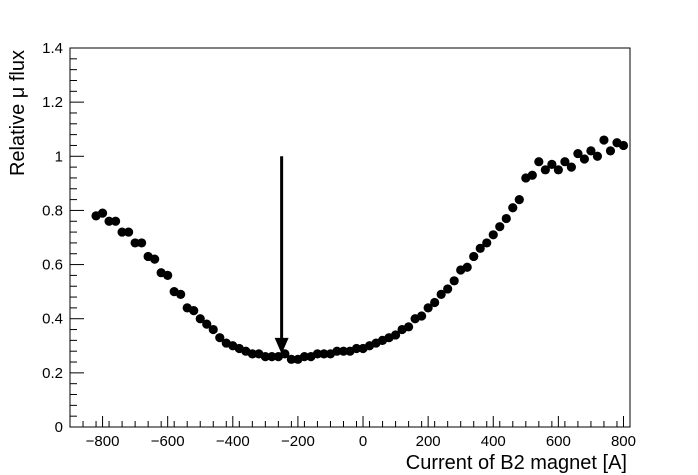  What do you see at coordinates (52, 210) in the screenshot?
I see `y-tick-label-4: 0.8` at bounding box center [52, 210].